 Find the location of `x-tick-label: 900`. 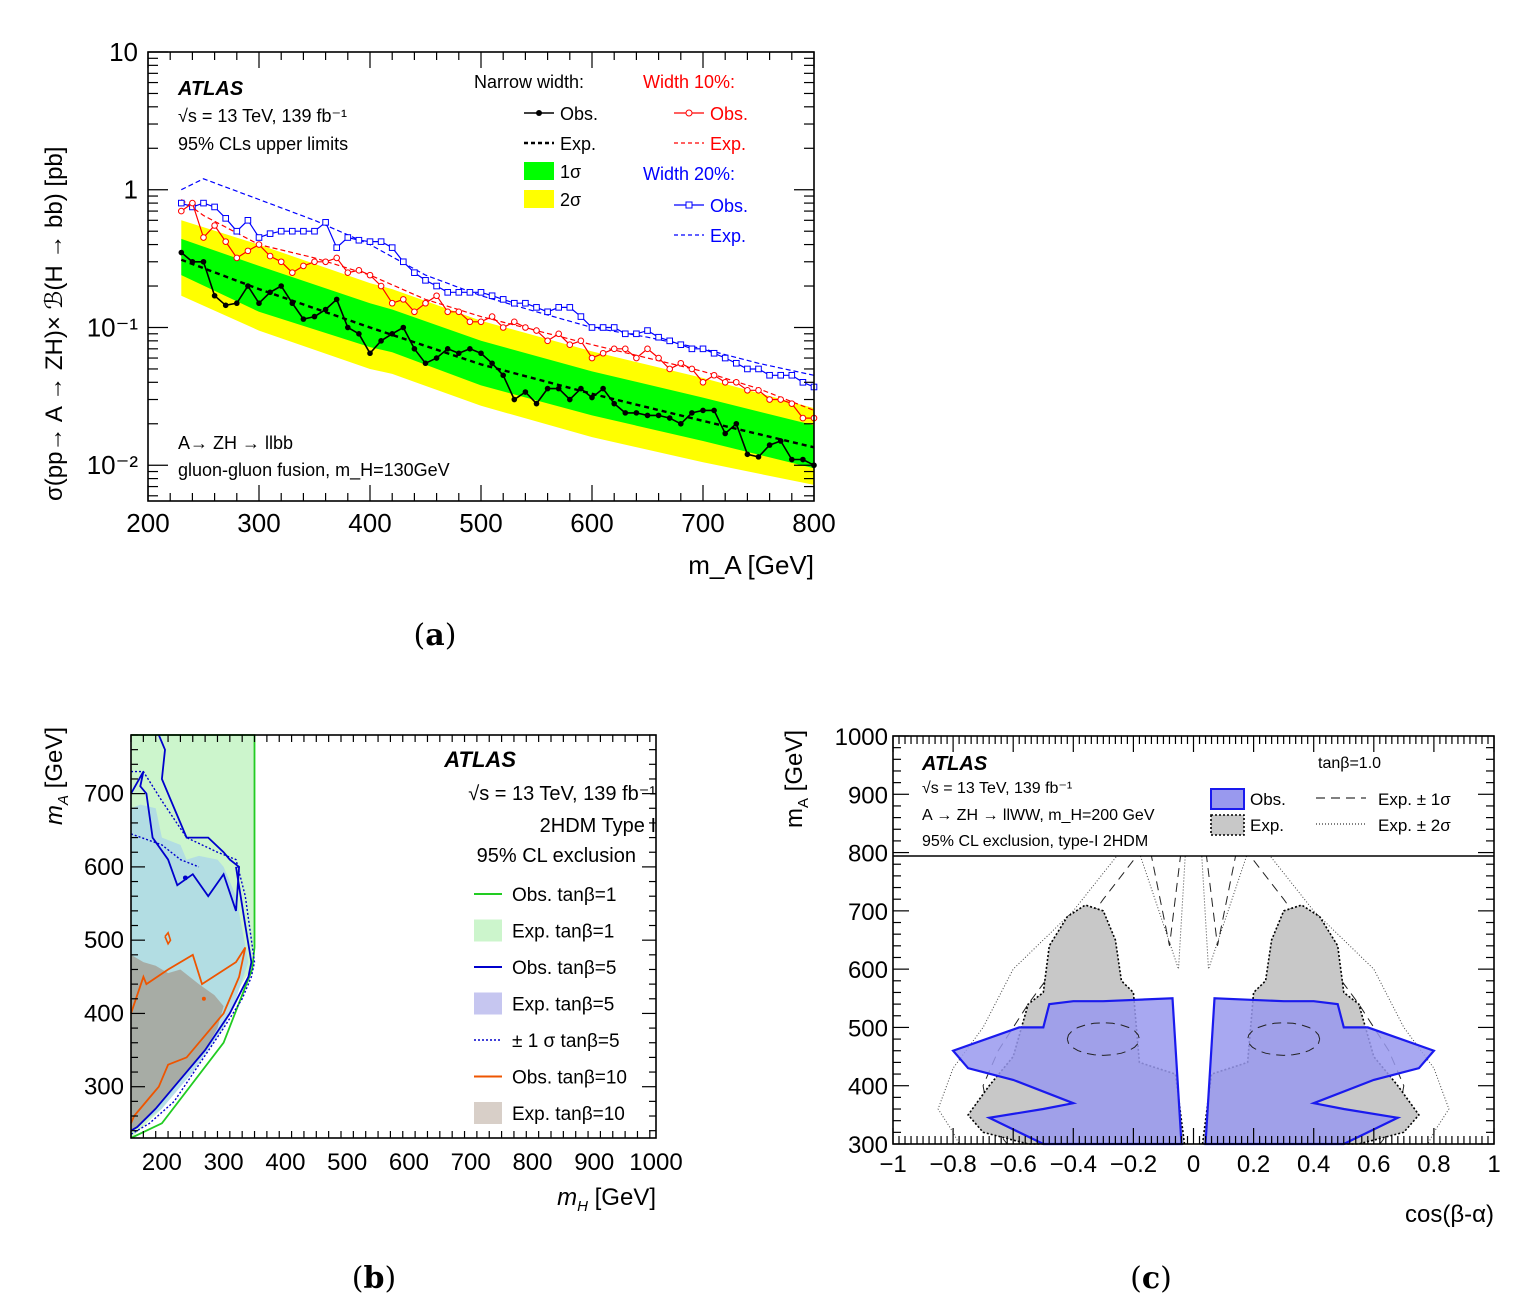

x-tick-label: 900 is located at coordinates (594, 1162).